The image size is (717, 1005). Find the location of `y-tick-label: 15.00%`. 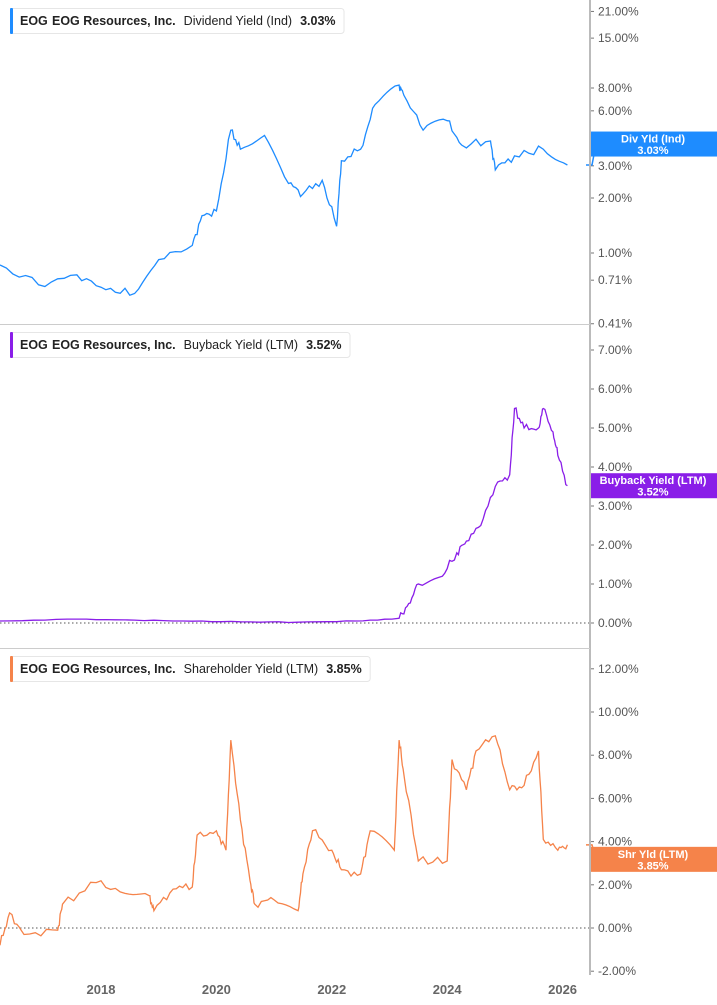

y-tick-label: 15.00% is located at coordinates (618, 38).